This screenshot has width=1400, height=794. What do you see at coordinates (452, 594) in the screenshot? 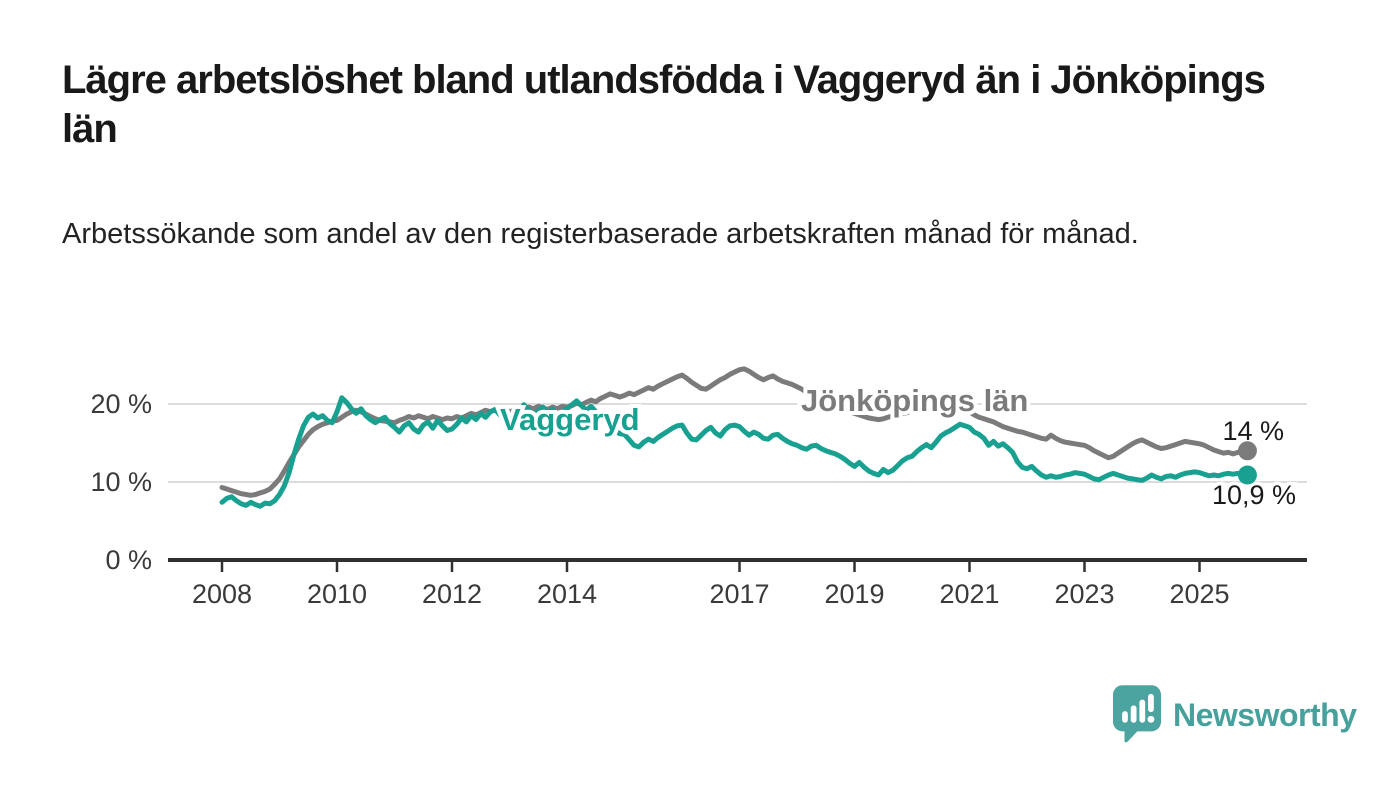
I see `x-tick-label: 2012` at bounding box center [452, 594].